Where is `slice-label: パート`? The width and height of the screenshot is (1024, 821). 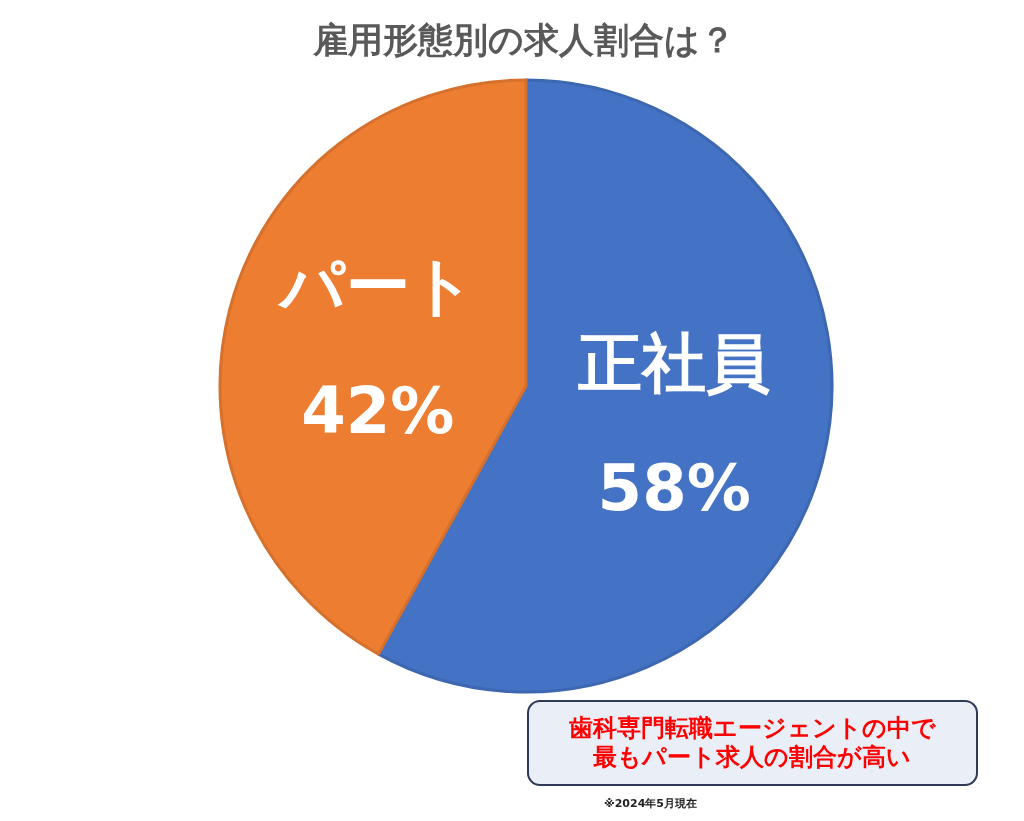
slice-label: パート is located at coordinates (376, 286).